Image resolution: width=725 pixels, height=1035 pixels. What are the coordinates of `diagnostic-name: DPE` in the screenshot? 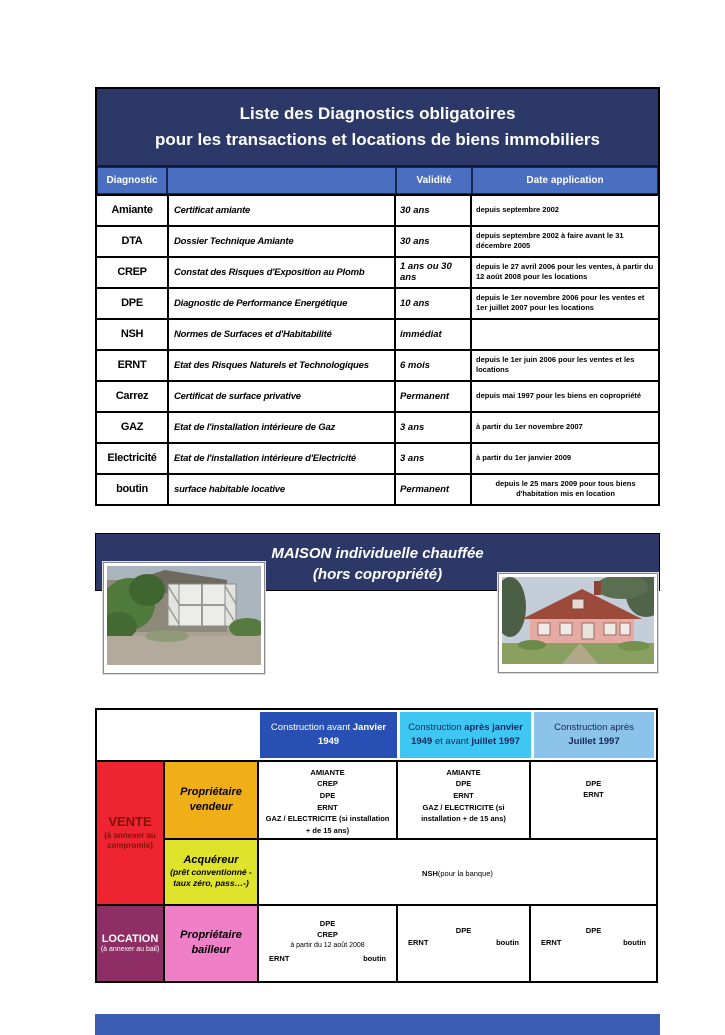 It's located at (132, 303).